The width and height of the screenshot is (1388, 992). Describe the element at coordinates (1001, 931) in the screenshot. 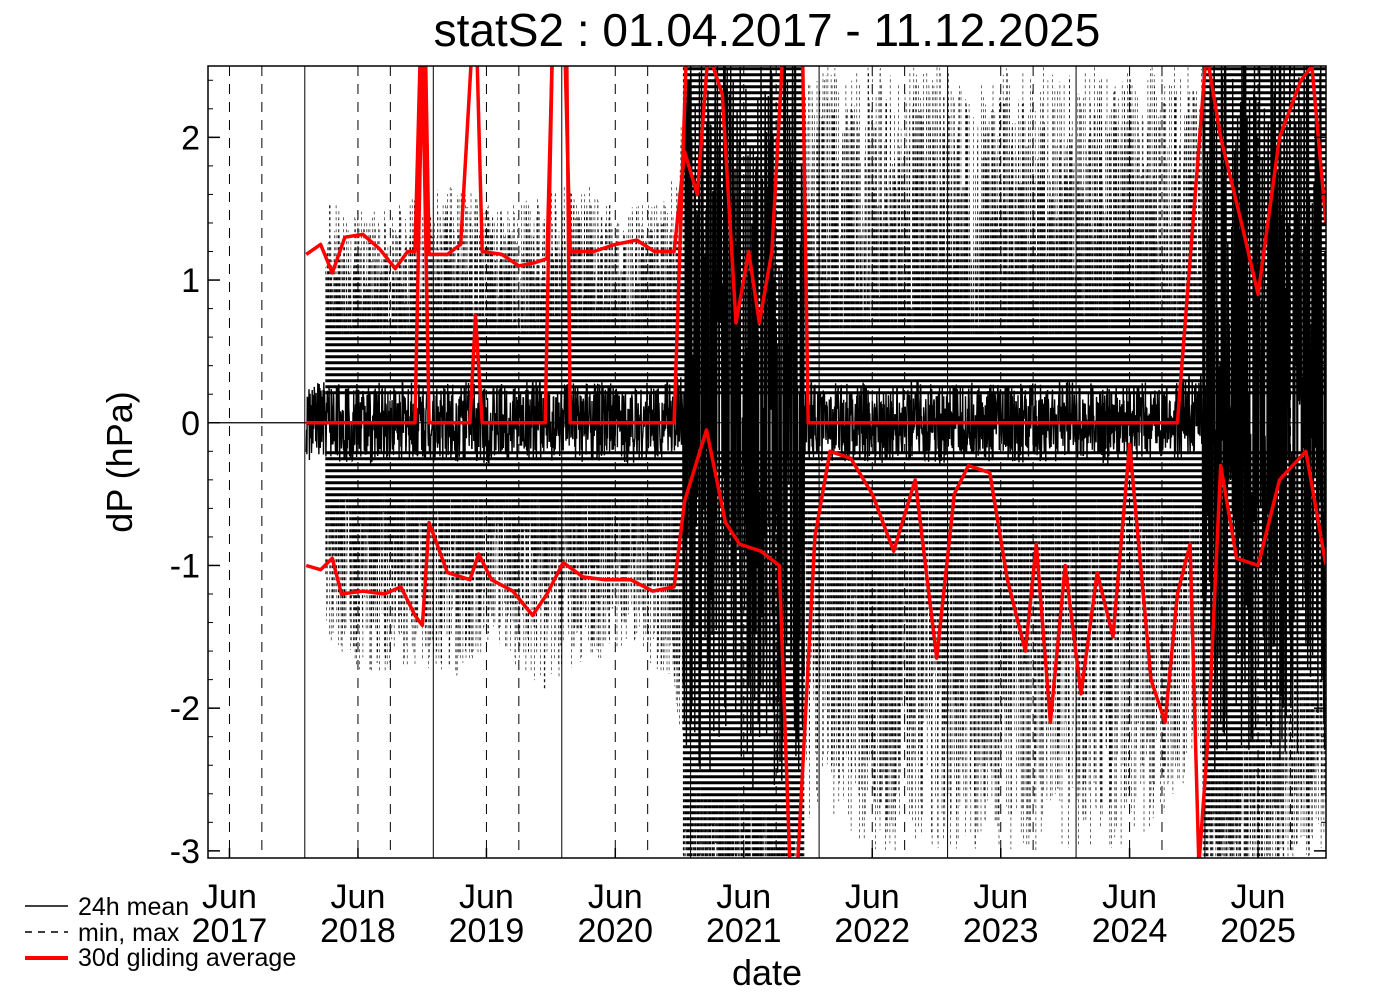

I see `x-tick-label-year: 2023` at that location.